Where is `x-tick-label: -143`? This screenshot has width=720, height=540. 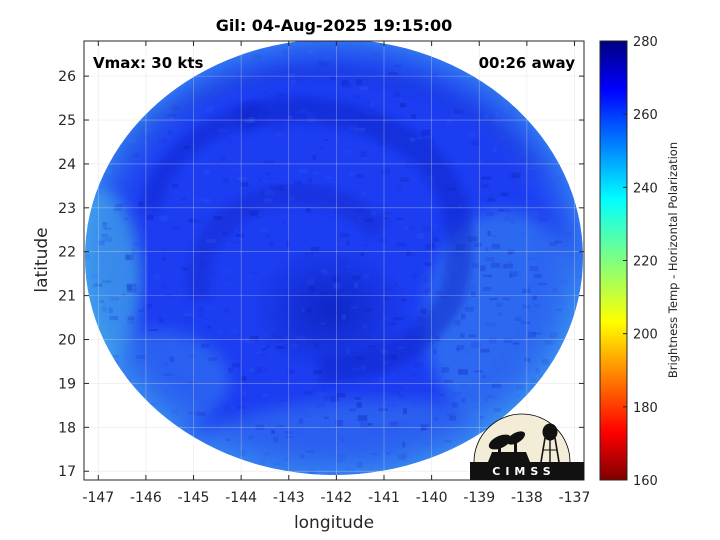 x-tick-label: -143 is located at coordinates (289, 498).